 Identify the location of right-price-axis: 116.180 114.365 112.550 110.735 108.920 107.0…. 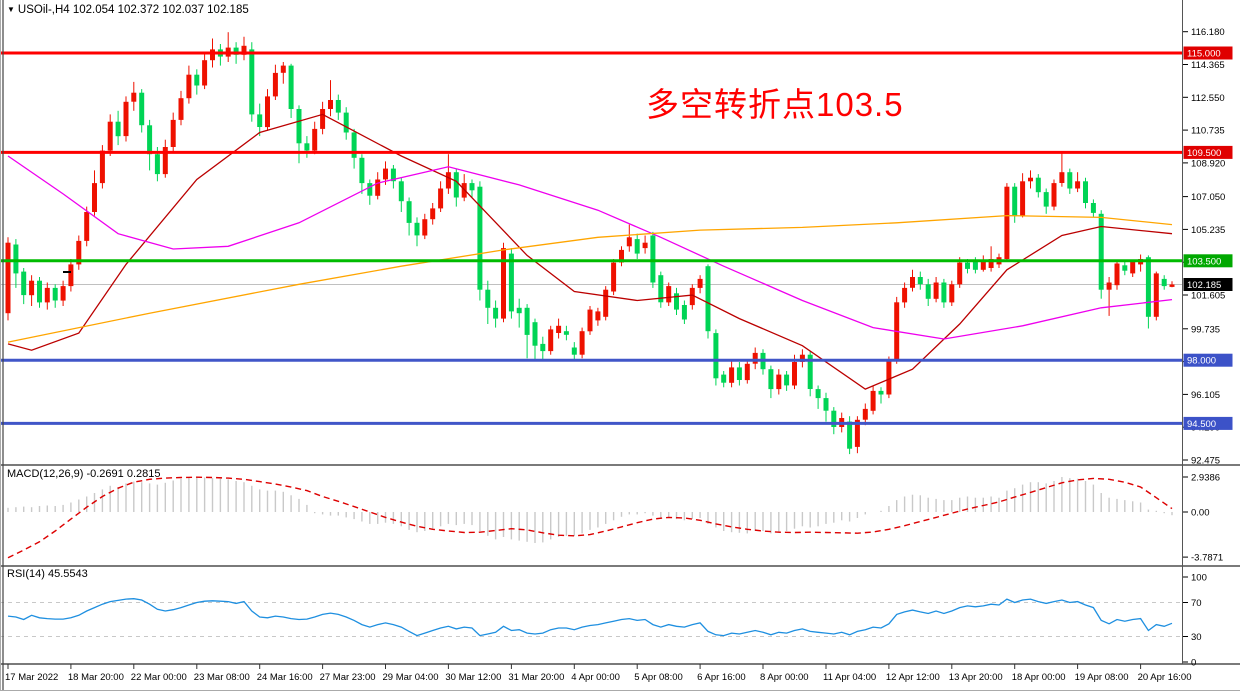
(1208, 348).